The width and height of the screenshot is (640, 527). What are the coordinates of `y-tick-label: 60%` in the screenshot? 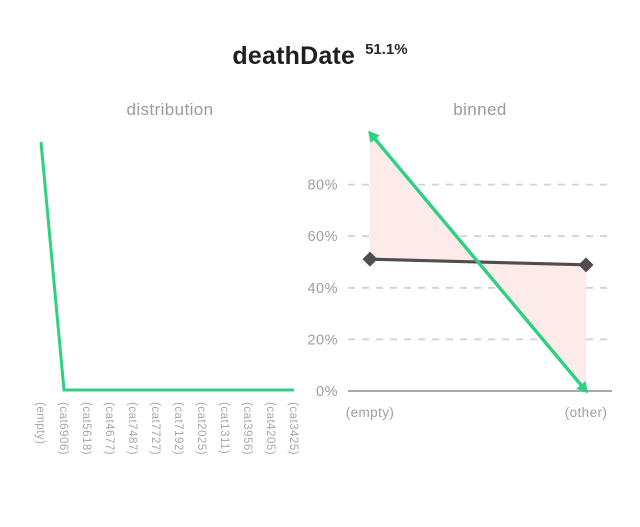 It's located at (322, 237).